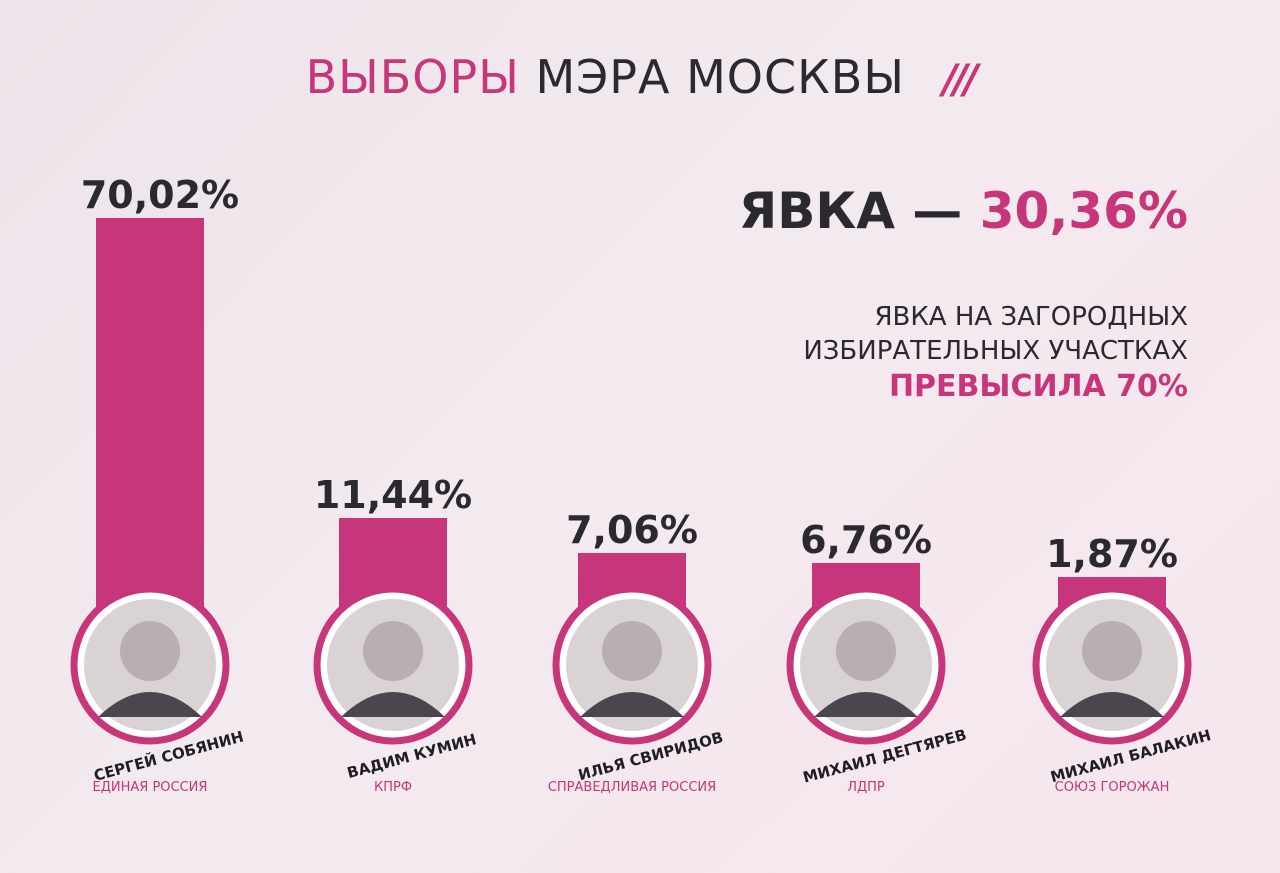 The image size is (1280, 873). Describe the element at coordinates (1038, 386) in the screenshot. I see `note-highlight: ПРЕВЫСИЛА 70%` at that location.